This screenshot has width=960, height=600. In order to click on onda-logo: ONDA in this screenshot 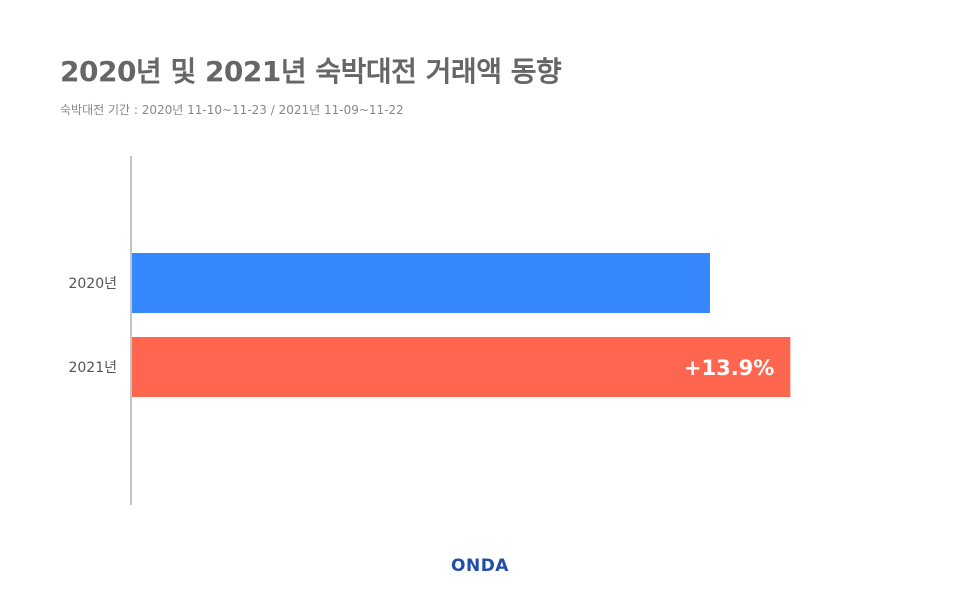, I will do `click(480, 566)`.